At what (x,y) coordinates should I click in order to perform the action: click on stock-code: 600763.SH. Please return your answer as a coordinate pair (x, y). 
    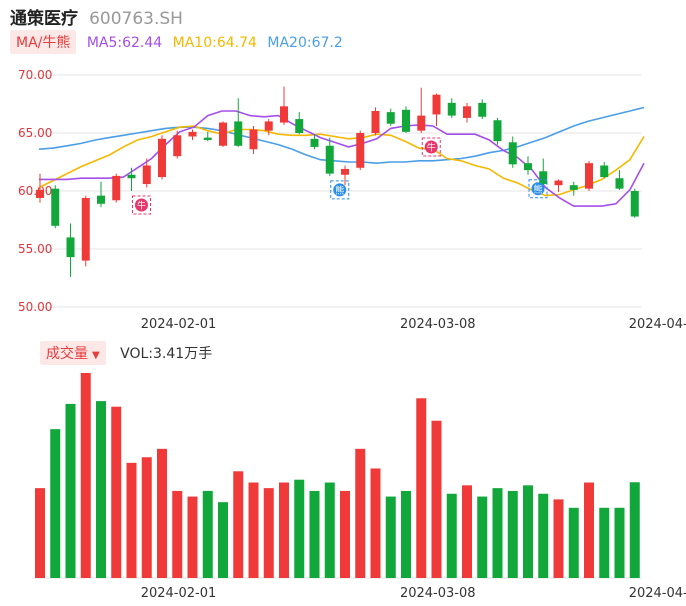
    Looking at the image, I should click on (136, 19).